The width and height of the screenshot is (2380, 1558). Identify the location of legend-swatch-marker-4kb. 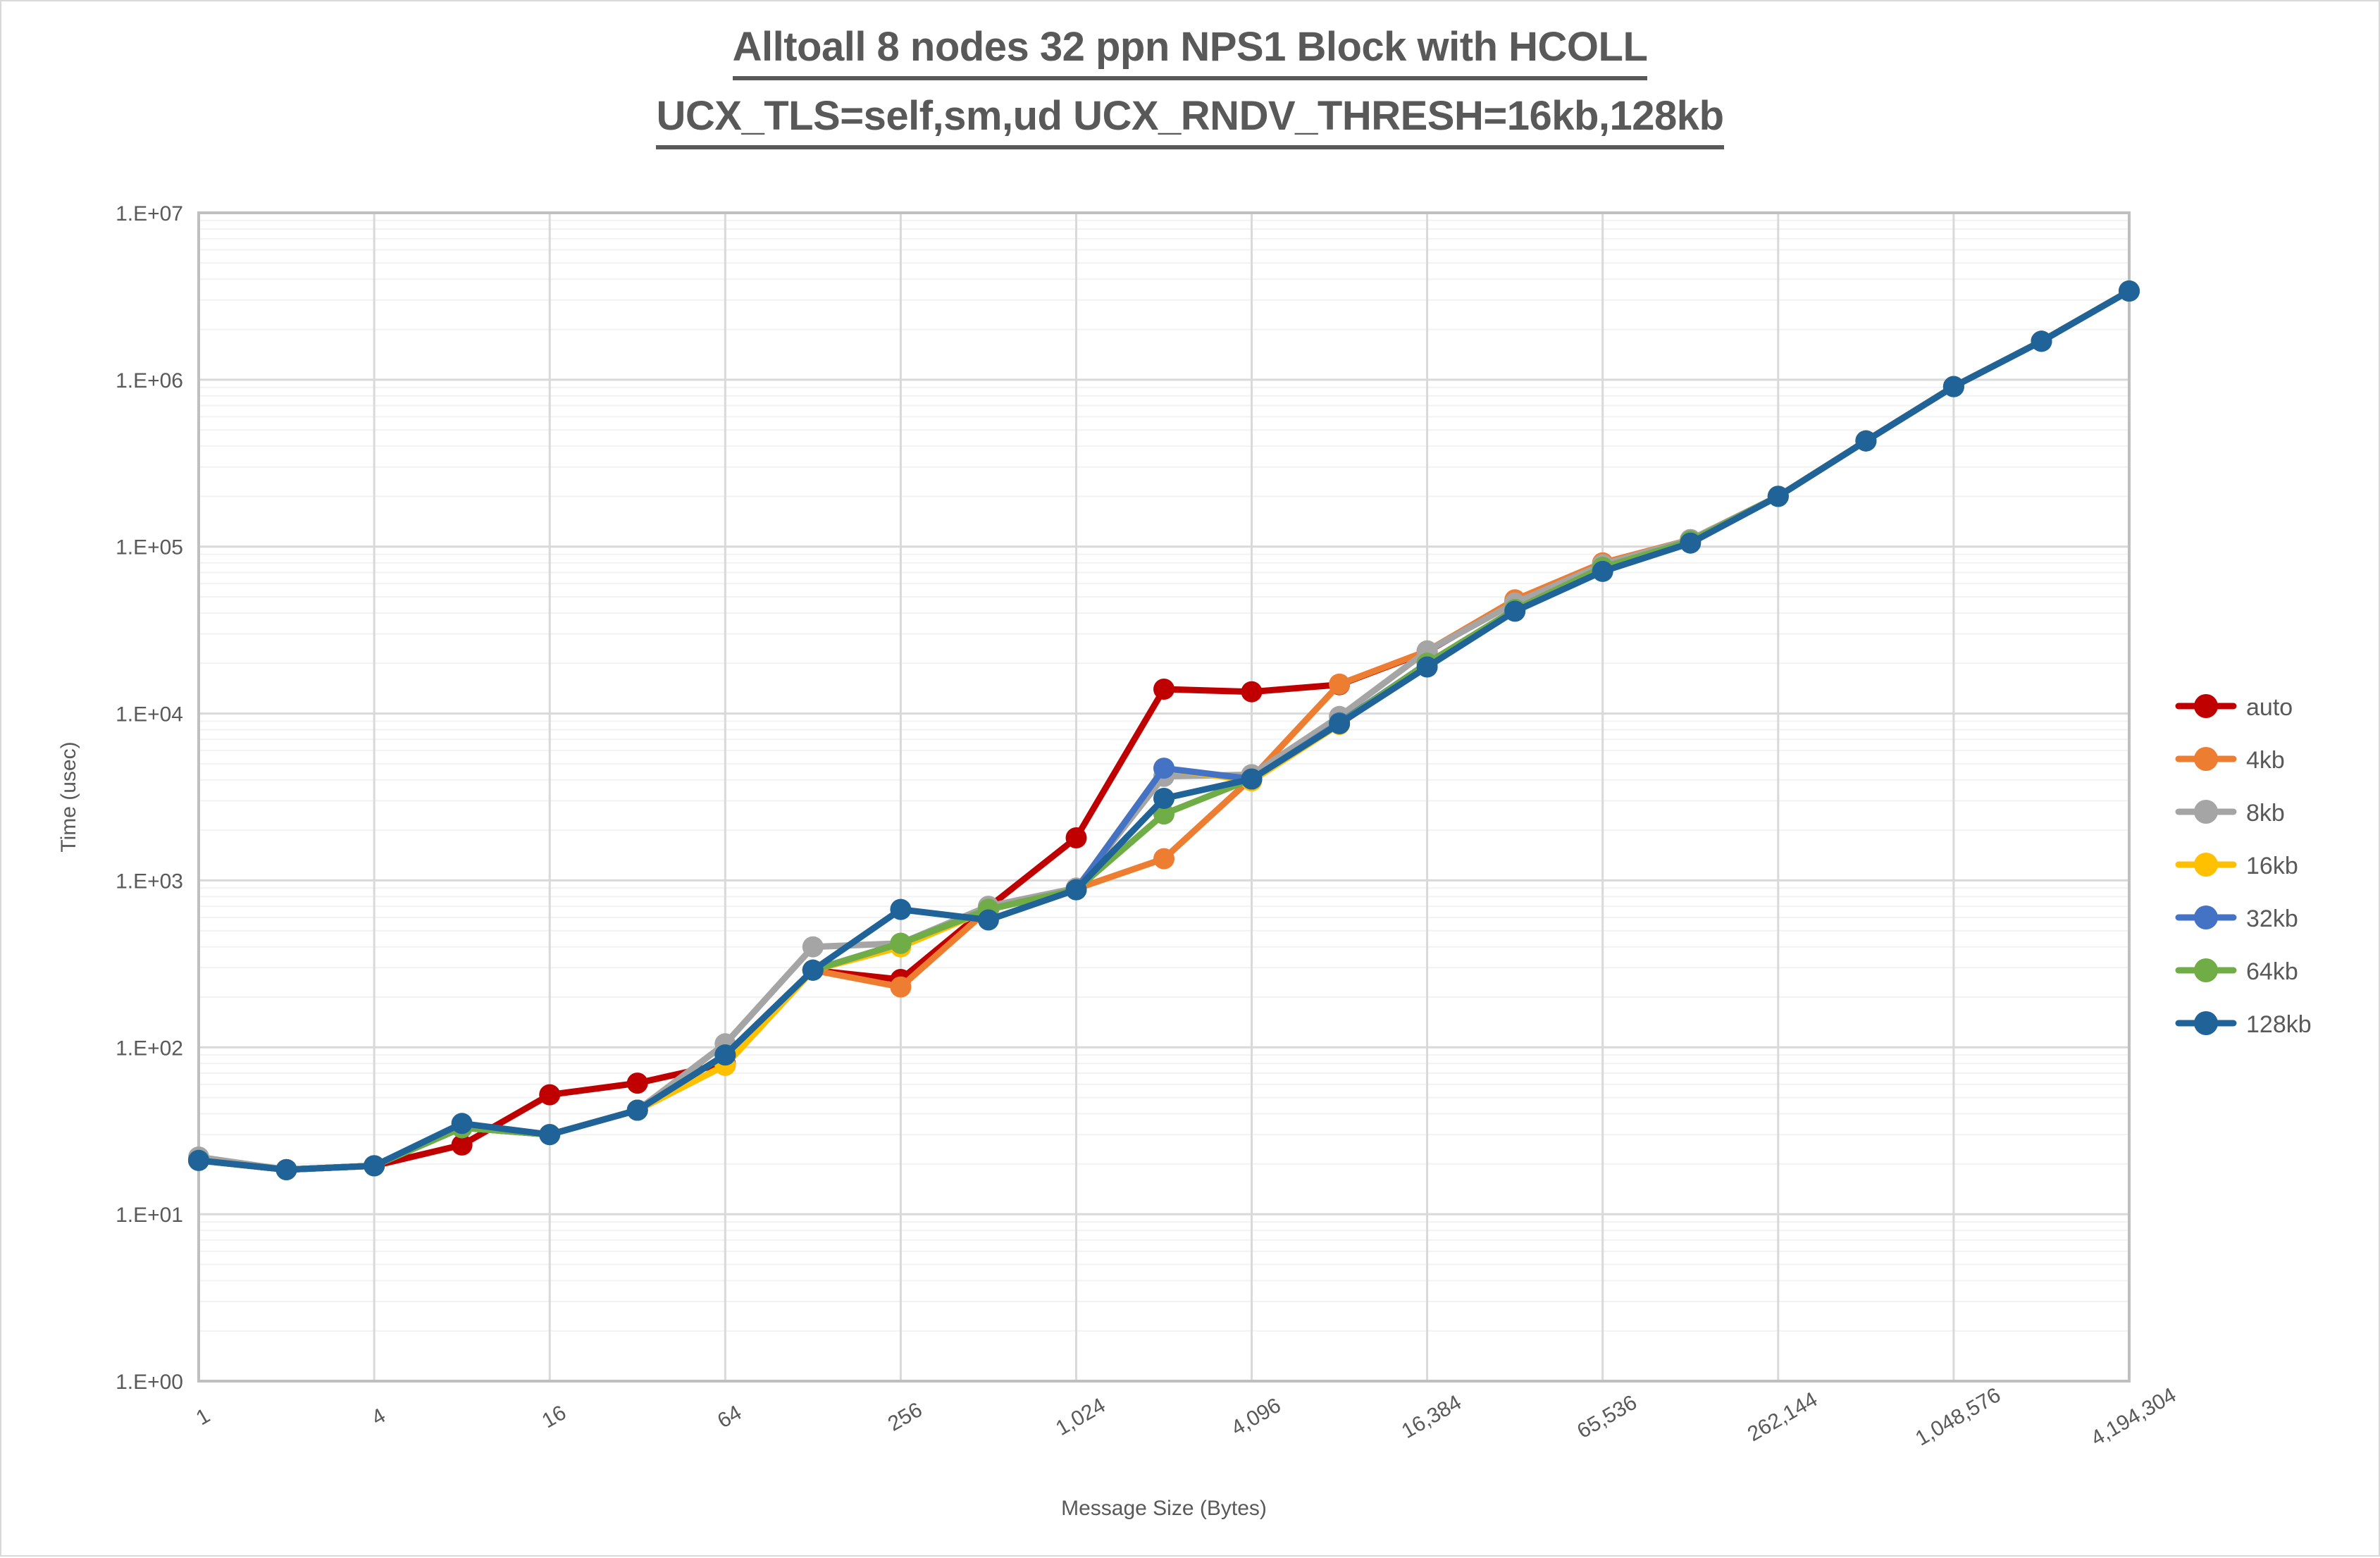
(2206, 759).